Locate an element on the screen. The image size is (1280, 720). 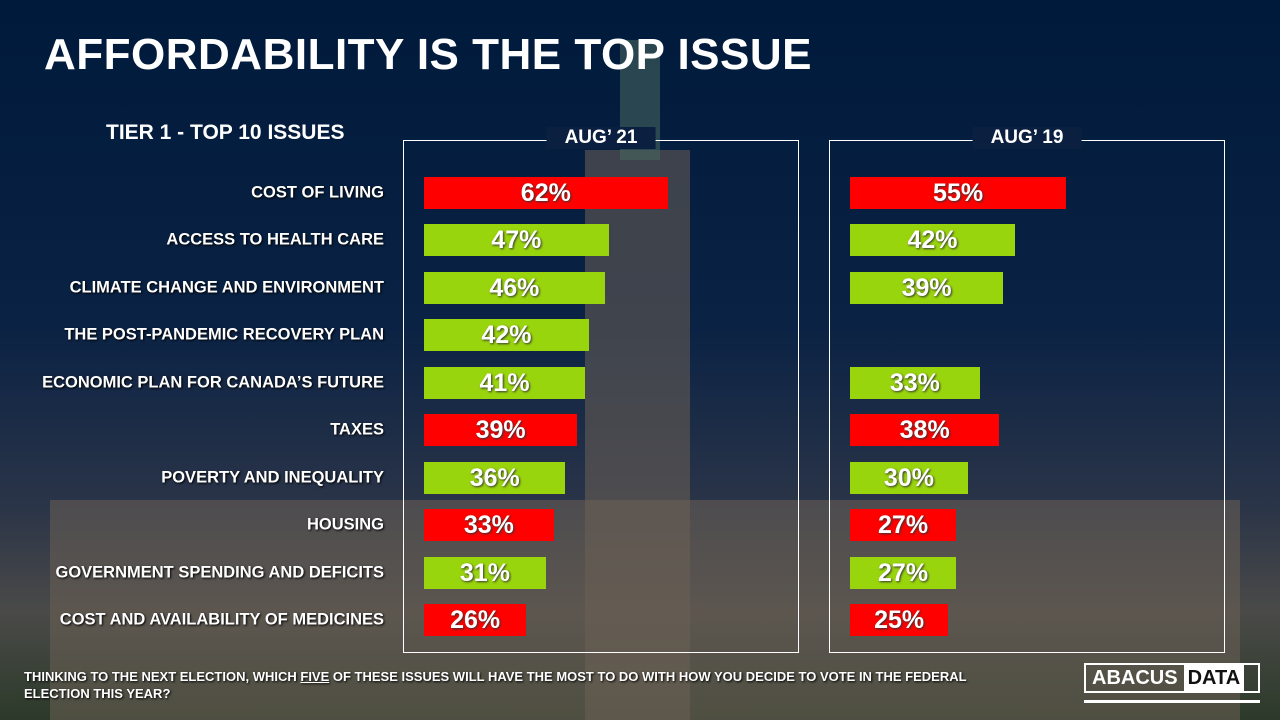
category-label: COST OF LIVING is located at coordinates (317, 192).